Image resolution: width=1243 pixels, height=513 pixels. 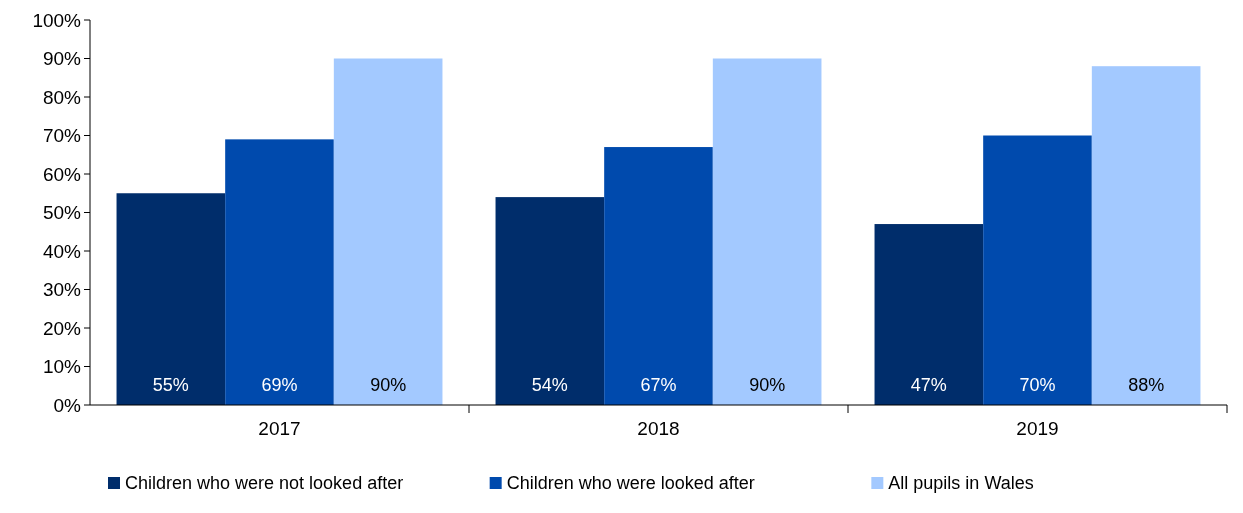 I want to click on data-label: 67%, so click(x=658, y=385).